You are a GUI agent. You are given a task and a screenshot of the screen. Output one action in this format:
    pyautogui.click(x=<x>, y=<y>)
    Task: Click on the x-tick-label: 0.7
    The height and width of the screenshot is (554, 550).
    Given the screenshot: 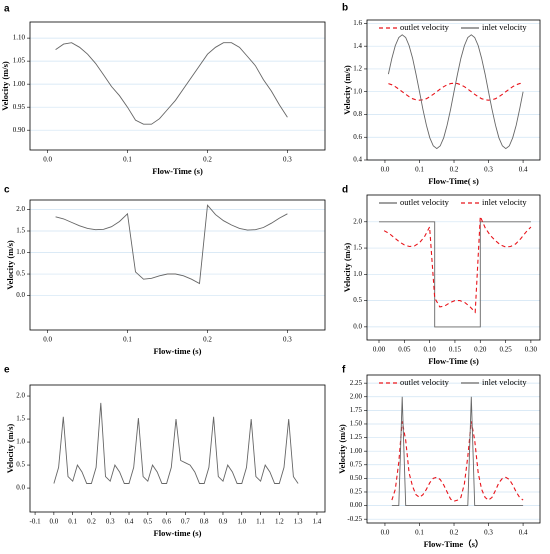 What is the action you would take?
    pyautogui.click(x=185, y=522)
    